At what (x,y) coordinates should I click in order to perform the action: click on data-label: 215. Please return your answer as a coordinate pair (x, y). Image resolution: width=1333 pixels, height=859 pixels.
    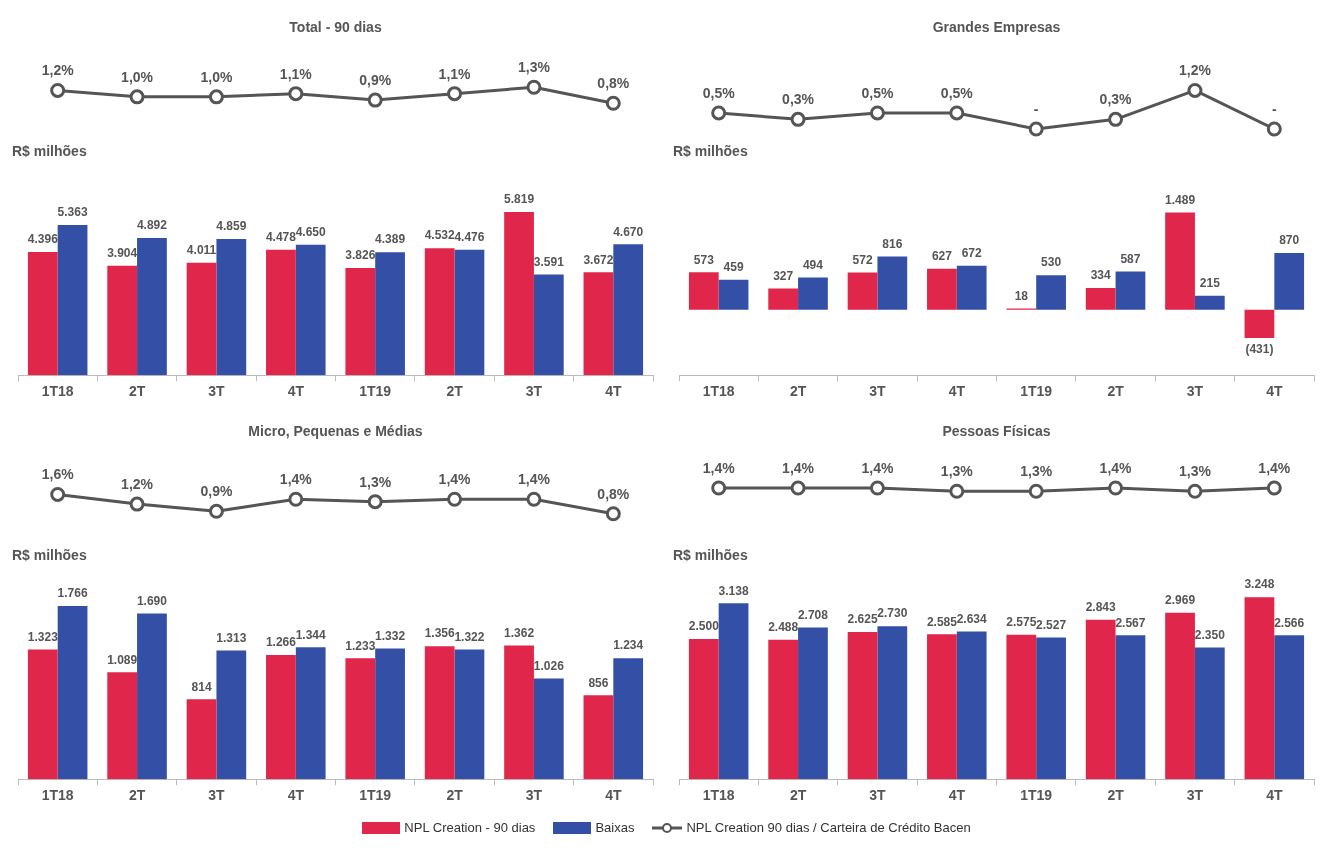
    Looking at the image, I should click on (1210, 283).